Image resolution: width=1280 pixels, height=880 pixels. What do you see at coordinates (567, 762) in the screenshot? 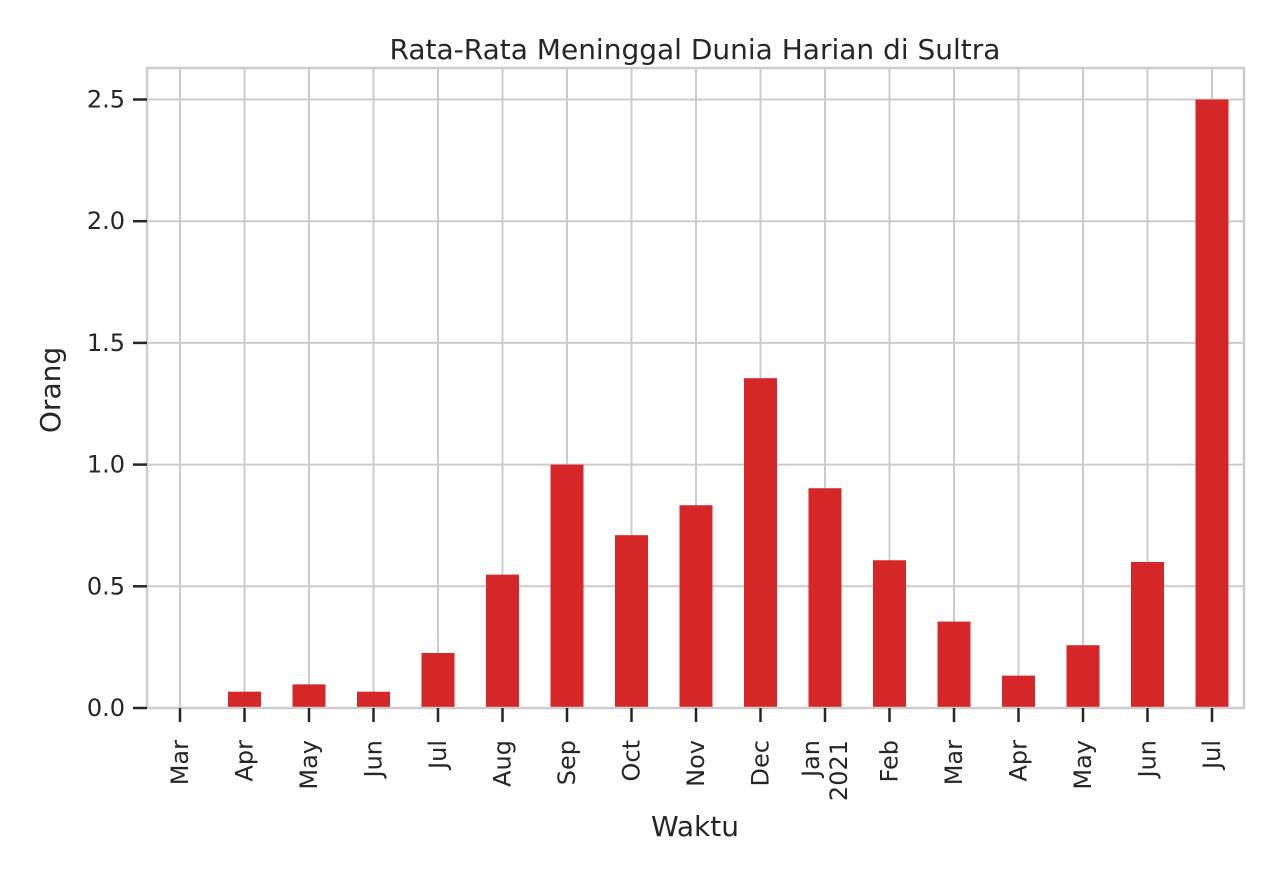
I see `x-tick-label: Sep` at bounding box center [567, 762].